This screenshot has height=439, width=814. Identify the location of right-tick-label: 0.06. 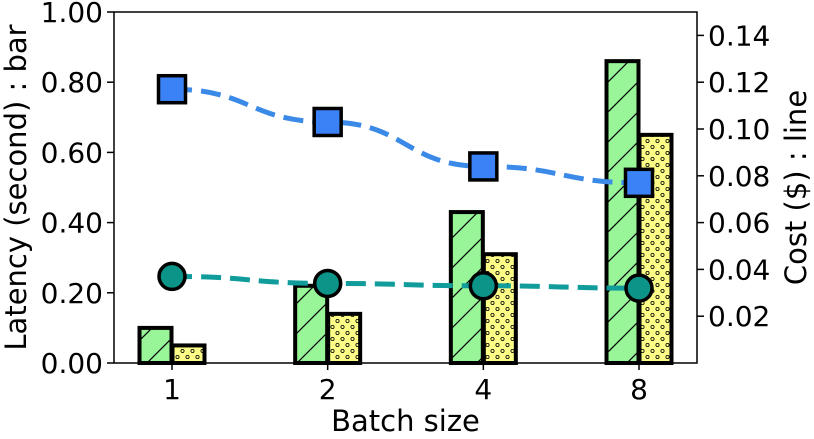
(739, 223).